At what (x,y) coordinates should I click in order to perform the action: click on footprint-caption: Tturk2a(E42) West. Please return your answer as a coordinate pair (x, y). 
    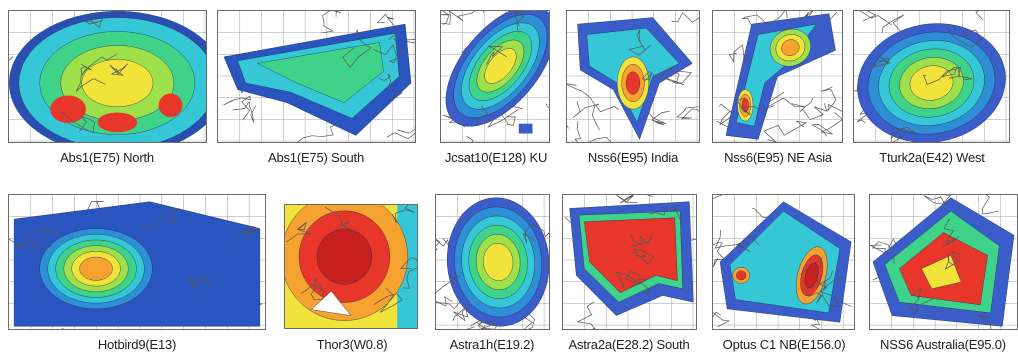
    Looking at the image, I should click on (932, 157).